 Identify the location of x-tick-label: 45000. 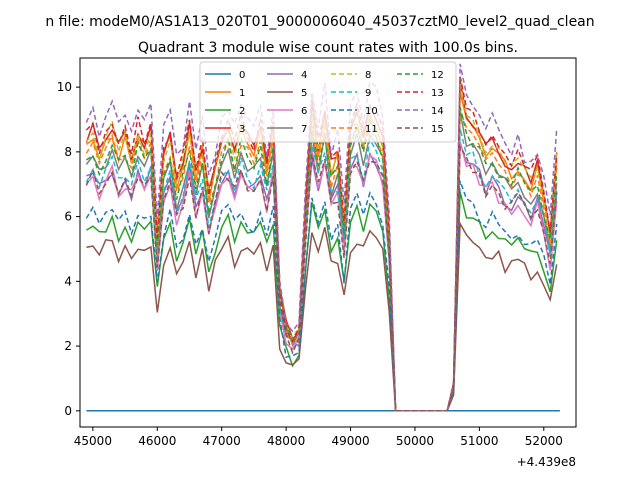
(93, 441).